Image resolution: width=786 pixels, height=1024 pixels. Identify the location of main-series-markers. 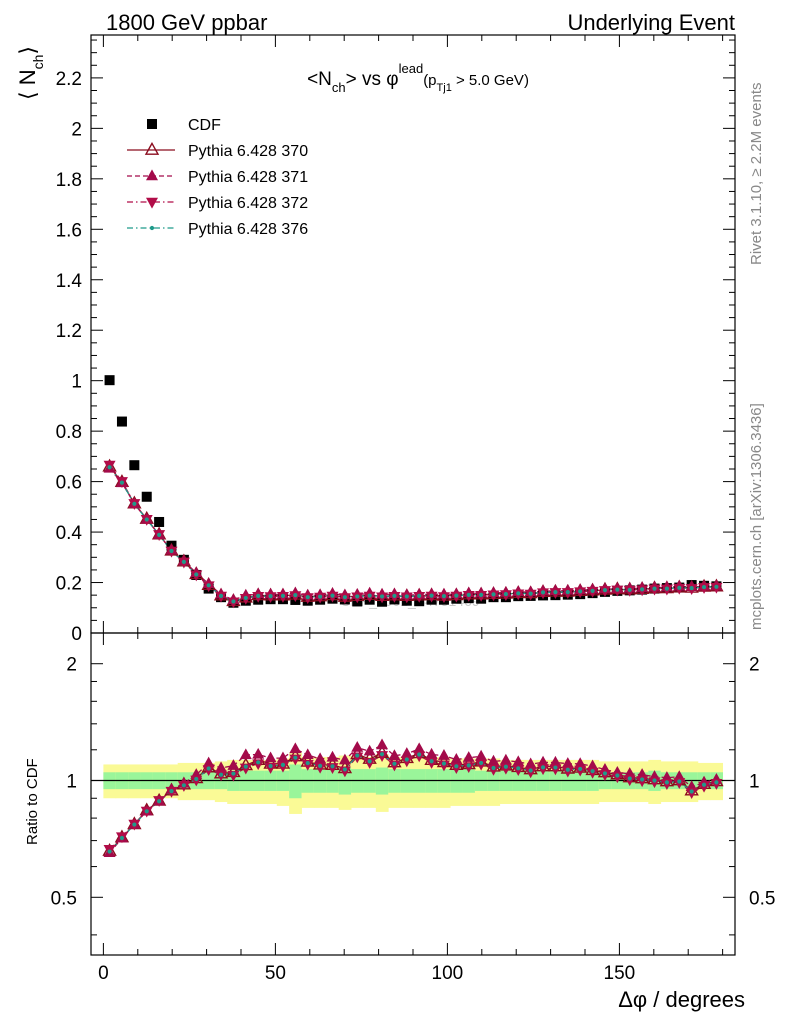
(413, 534).